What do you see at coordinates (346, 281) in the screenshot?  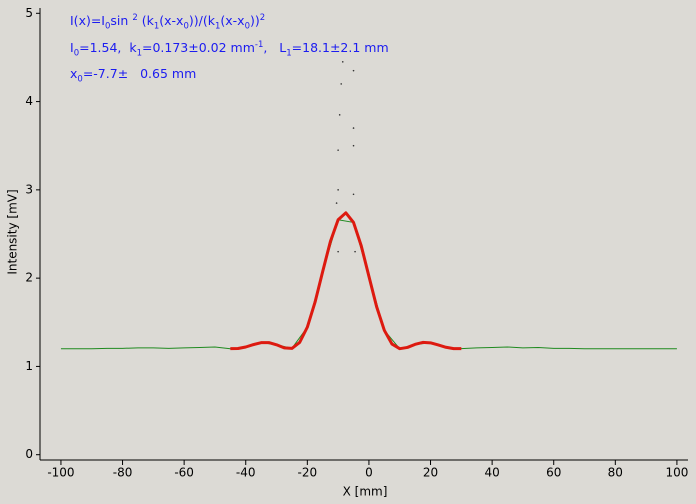 I see `data-line` at bounding box center [346, 281].